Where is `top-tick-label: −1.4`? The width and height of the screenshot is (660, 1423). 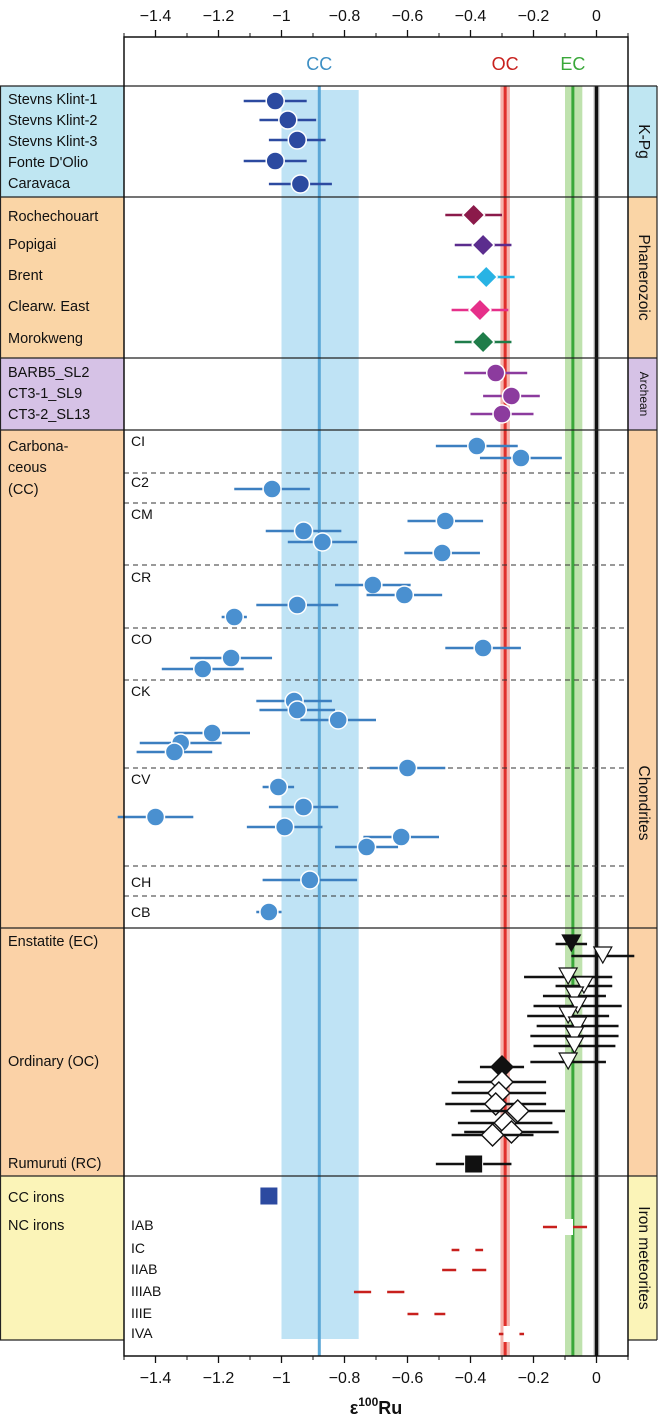
top-tick-label: −1.4 is located at coordinates (156, 16).